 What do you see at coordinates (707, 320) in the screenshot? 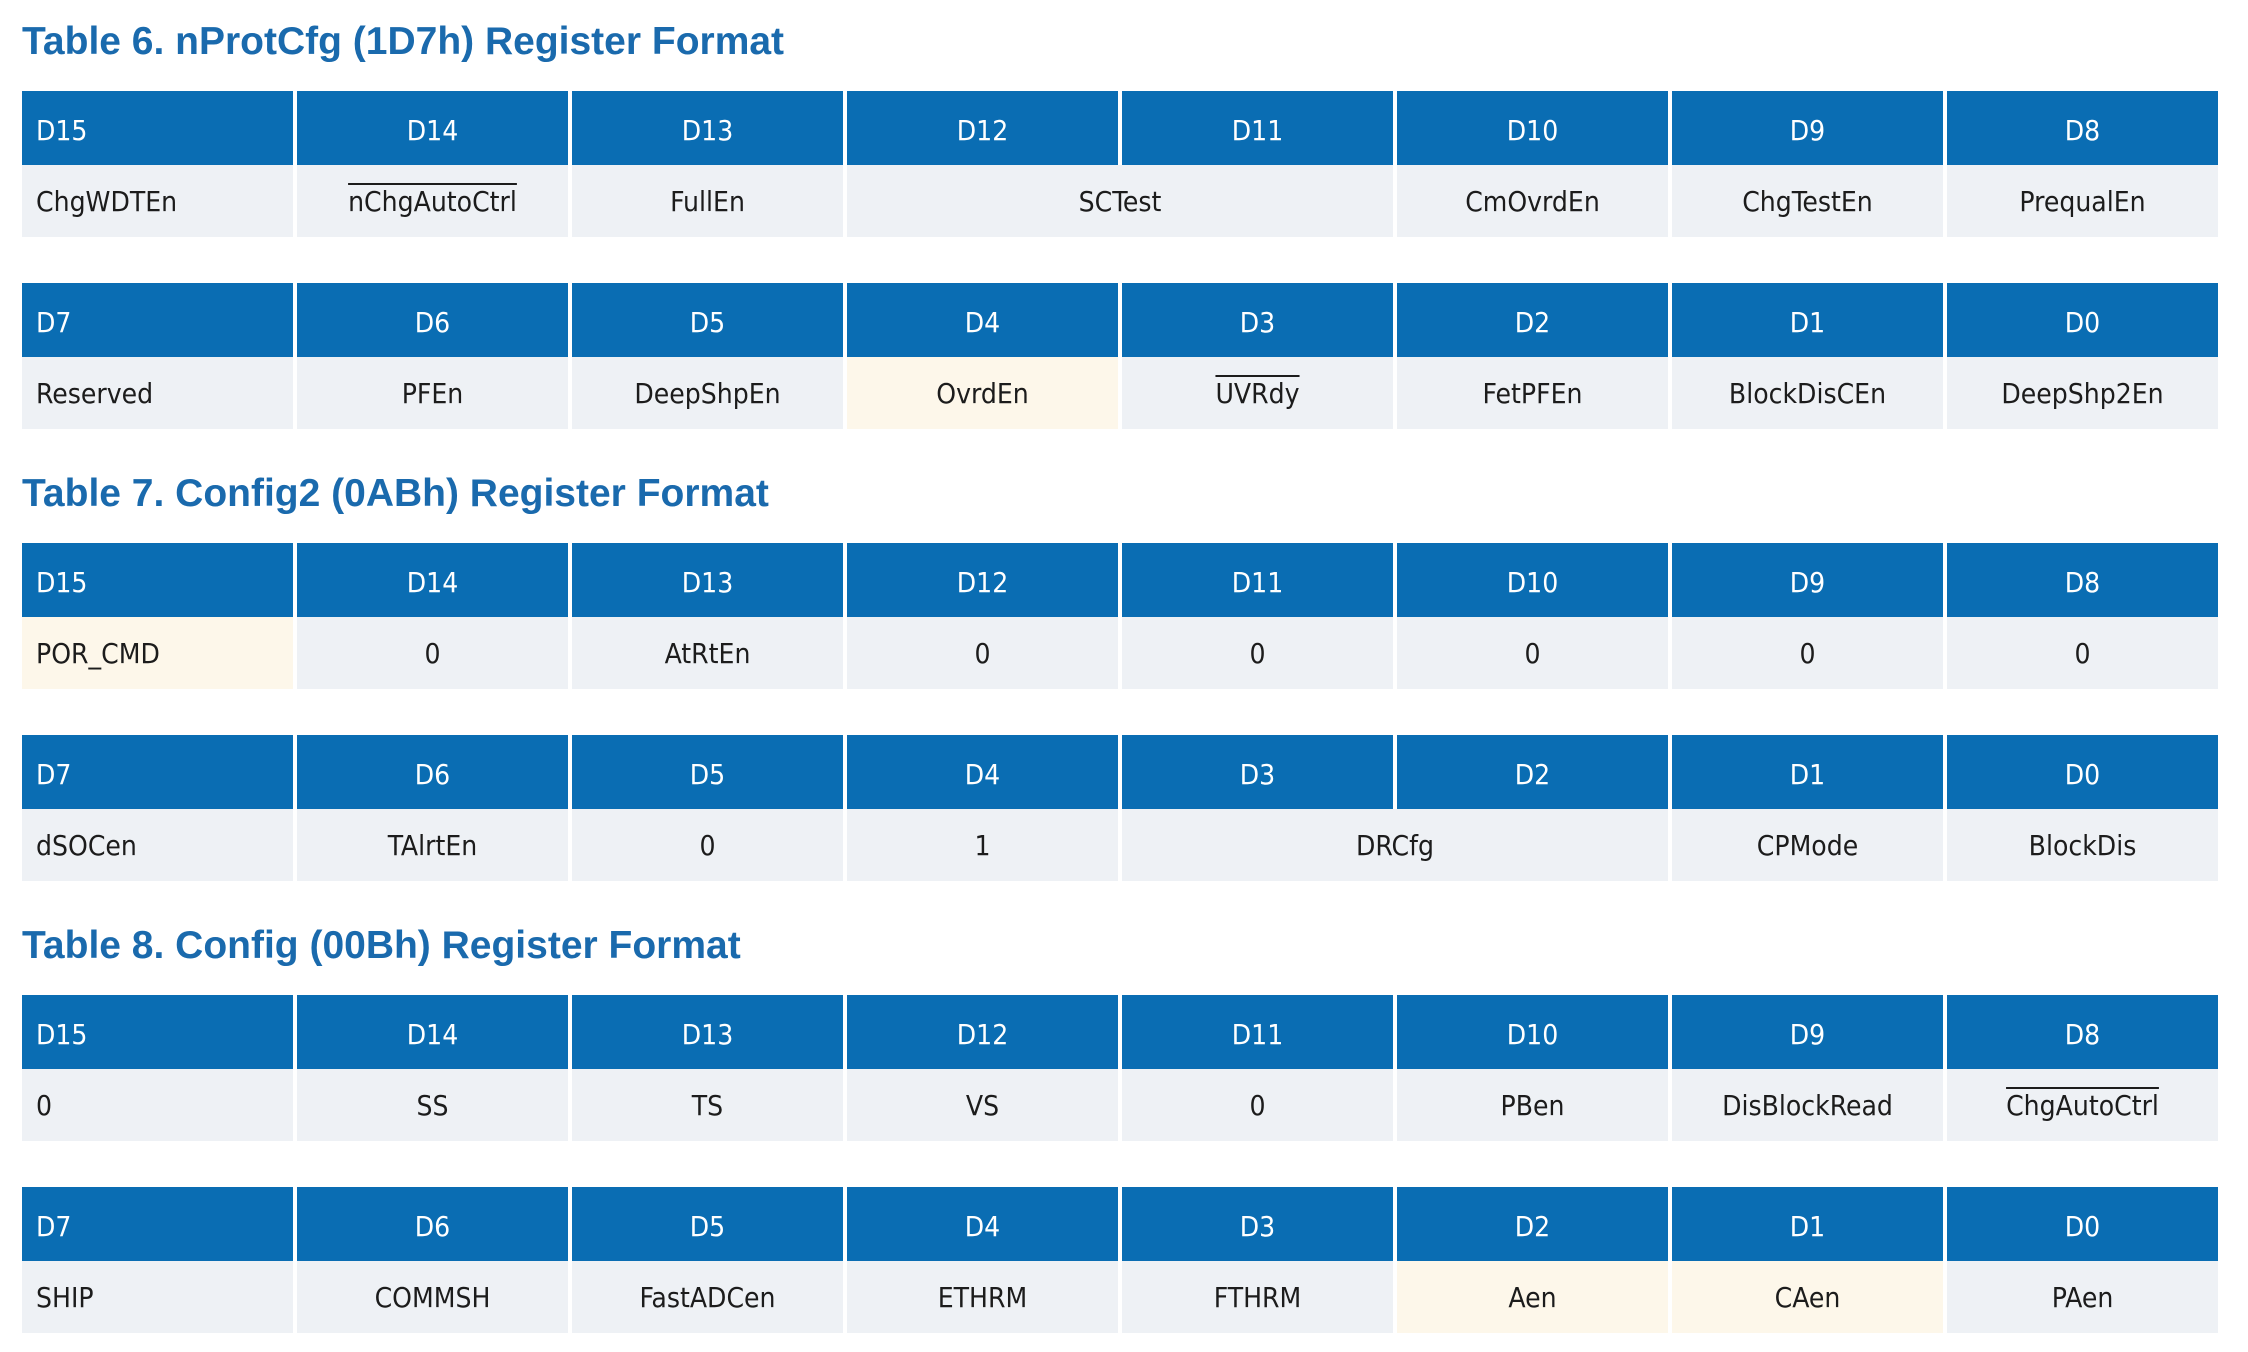
I see `bit-header: D5` at bounding box center [707, 320].